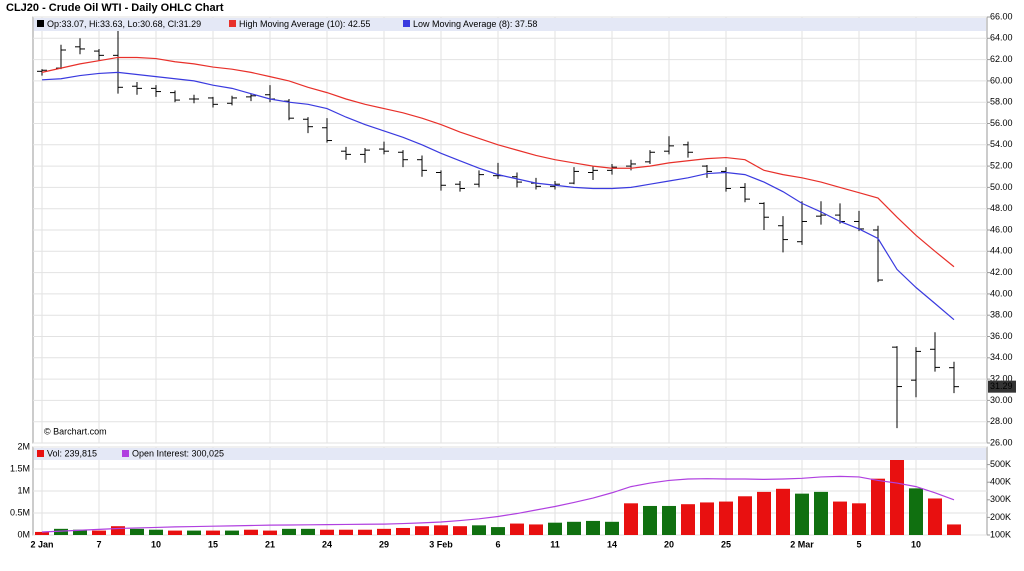 This screenshot has width=1024, height=571. What do you see at coordinates (441, 544) in the screenshot?
I see `x-tick-label: 3 Feb` at bounding box center [441, 544].